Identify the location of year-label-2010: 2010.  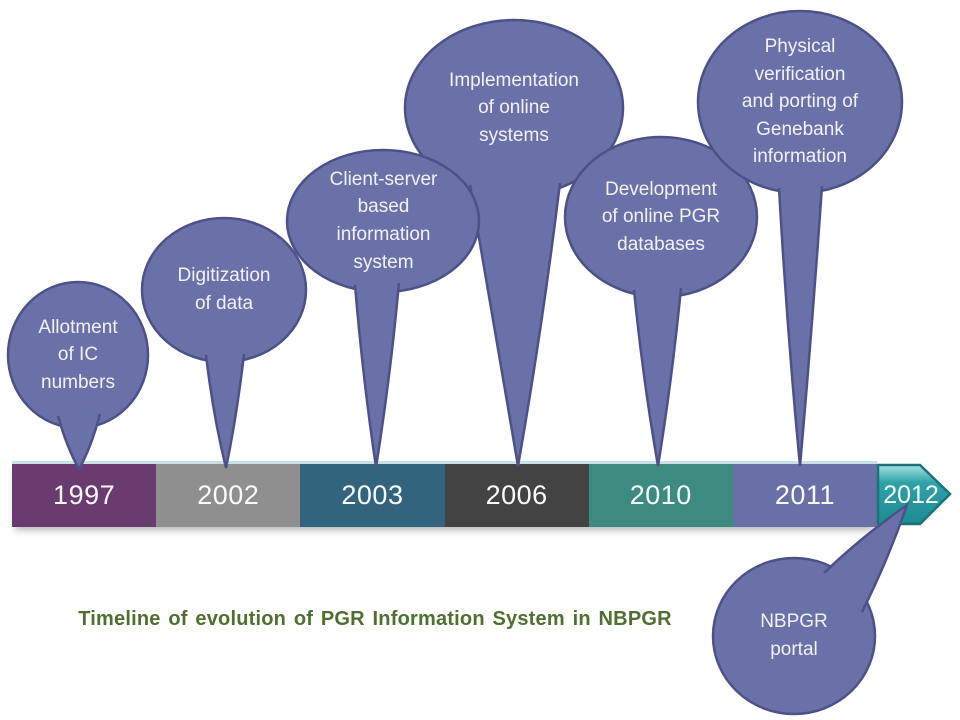
(660, 495).